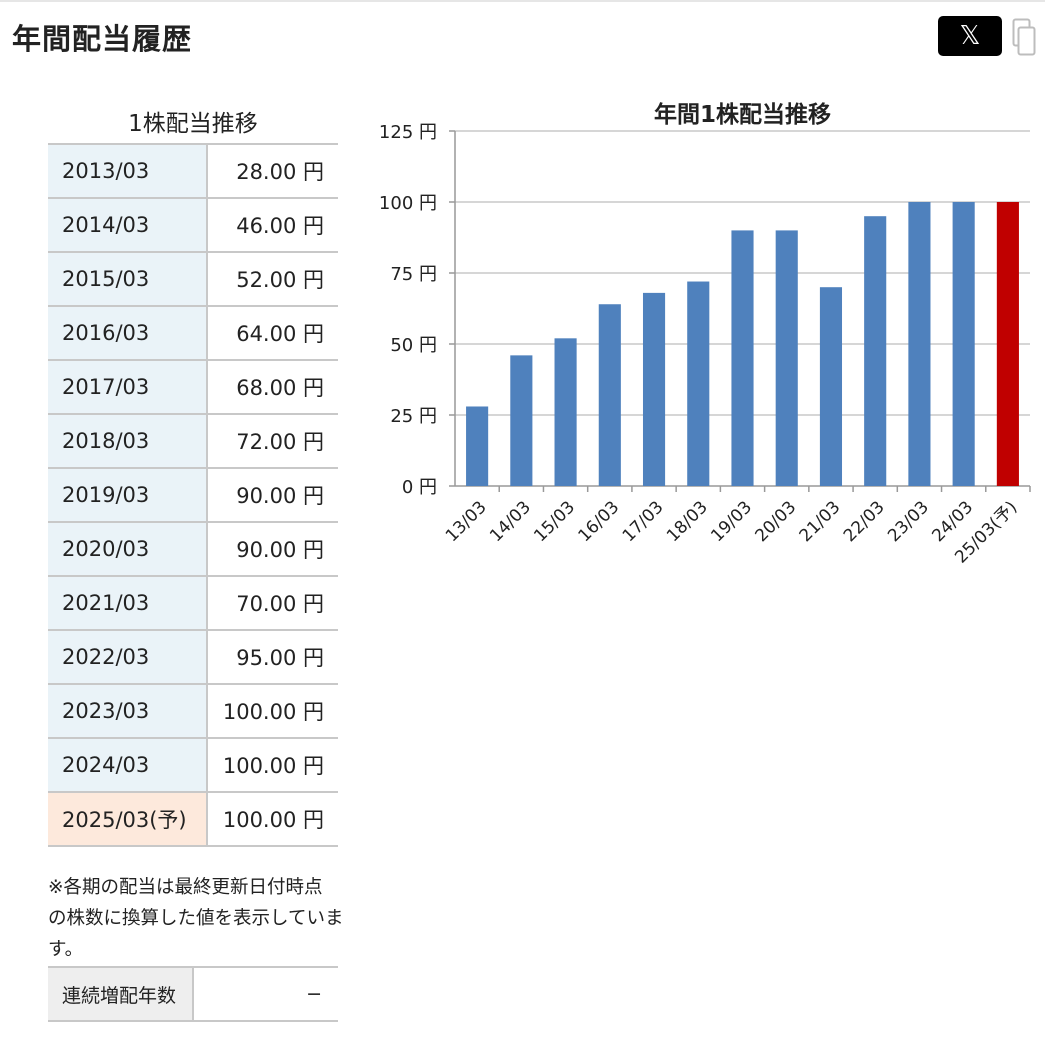  What do you see at coordinates (272, 657) in the screenshot?
I see `amount-cell: 95.00 円` at bounding box center [272, 657].